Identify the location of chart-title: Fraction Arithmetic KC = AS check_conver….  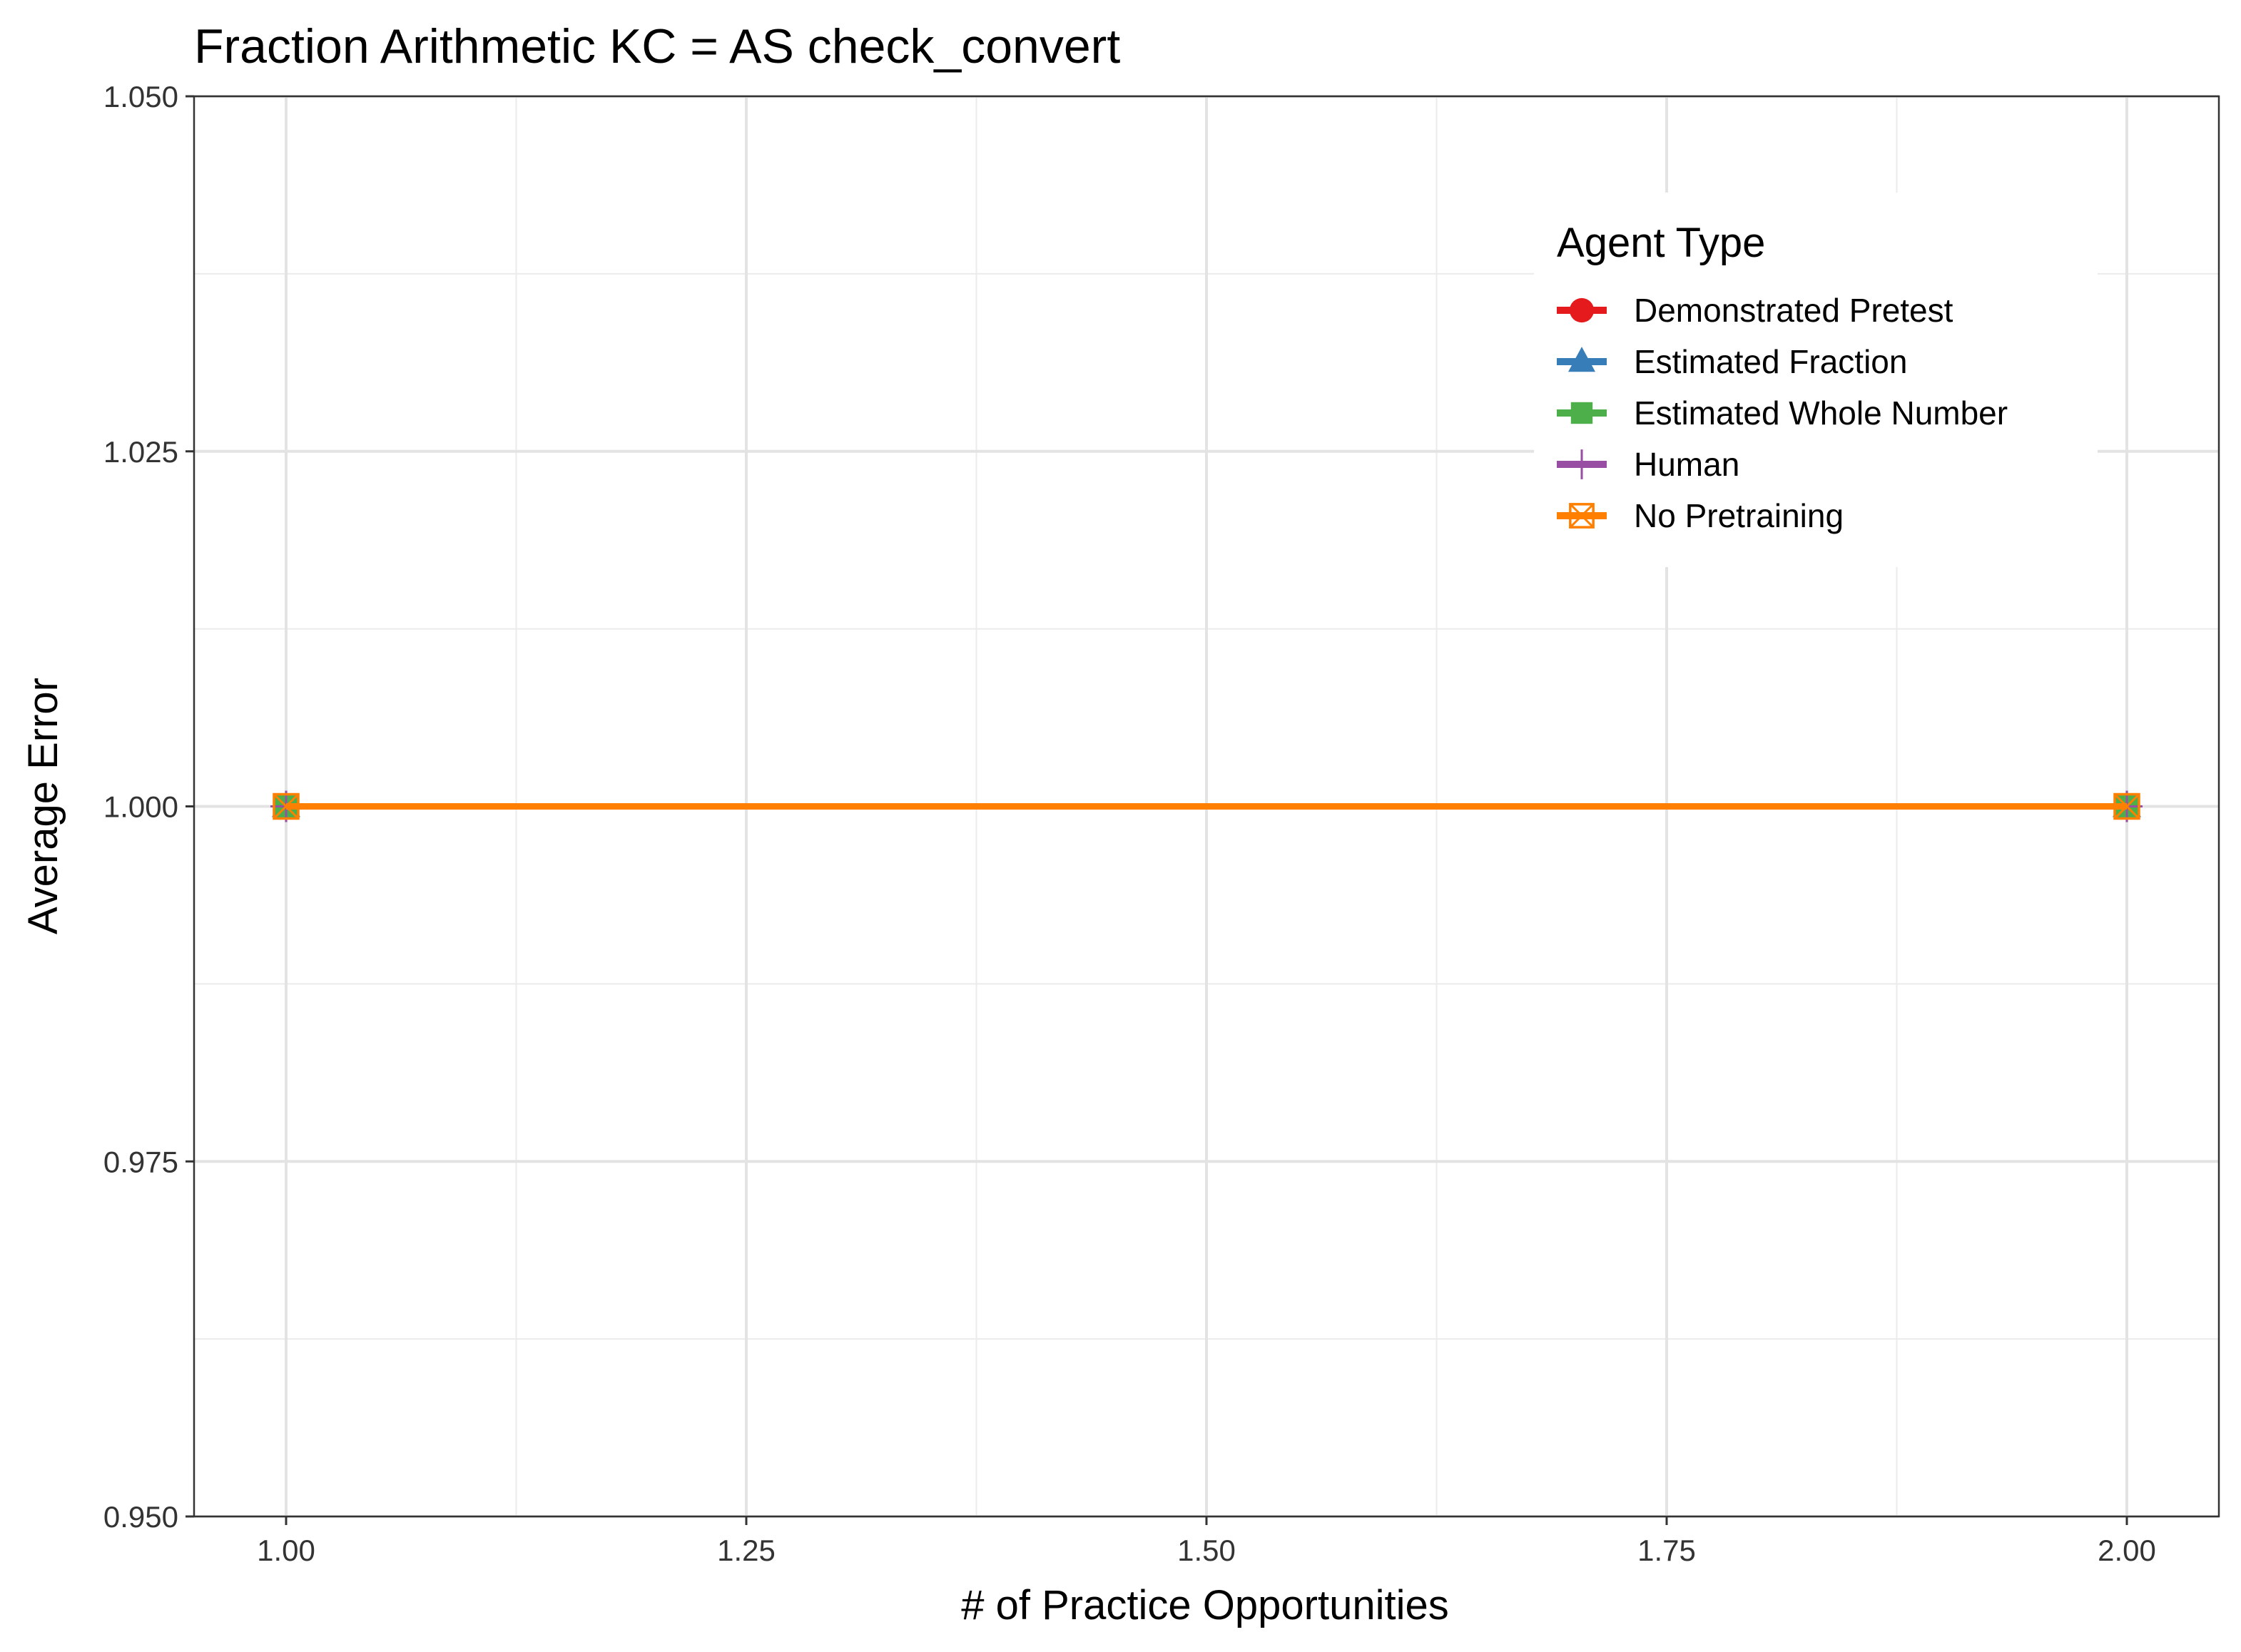
(657, 46).